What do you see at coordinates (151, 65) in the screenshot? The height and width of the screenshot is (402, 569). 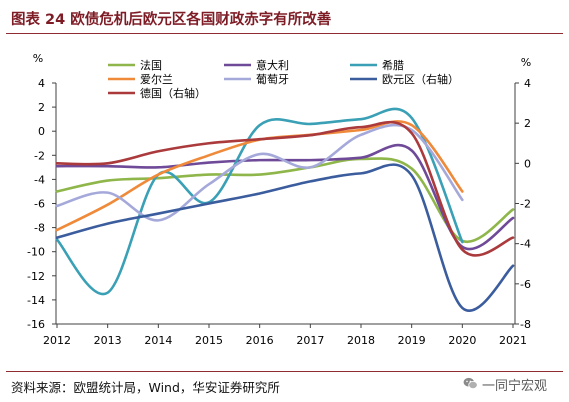 I see `legend-label: 法国` at bounding box center [151, 65].